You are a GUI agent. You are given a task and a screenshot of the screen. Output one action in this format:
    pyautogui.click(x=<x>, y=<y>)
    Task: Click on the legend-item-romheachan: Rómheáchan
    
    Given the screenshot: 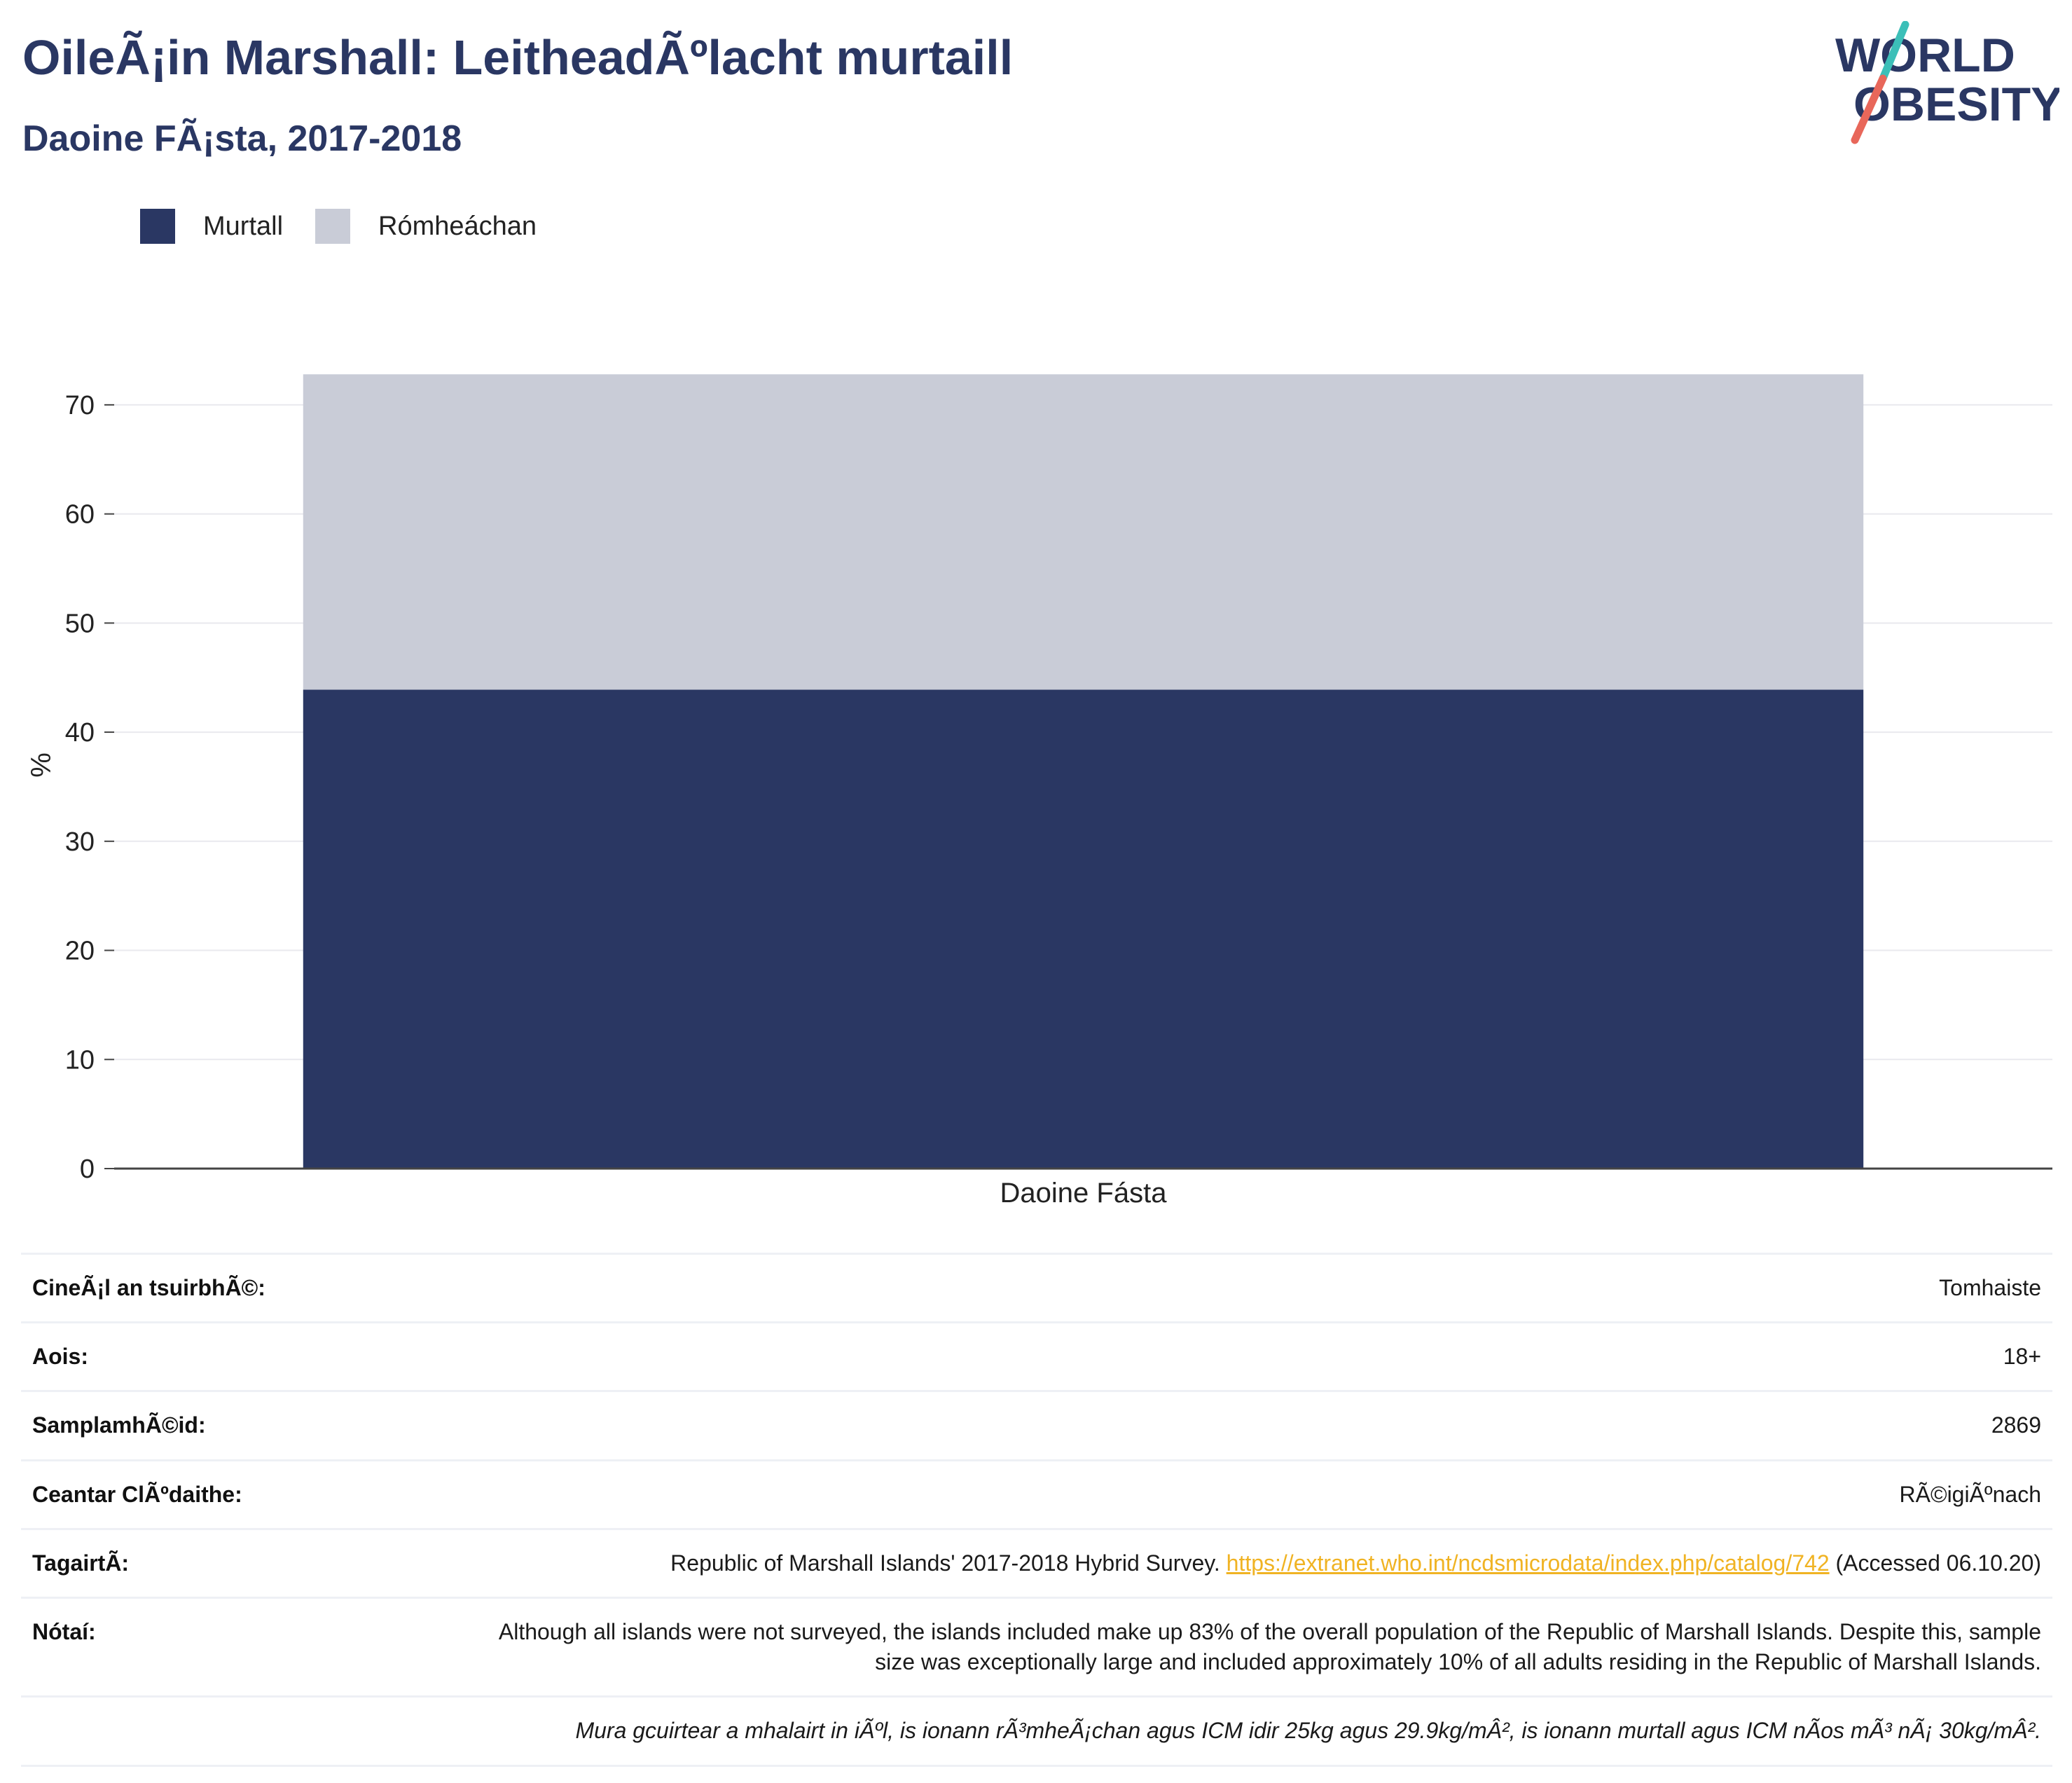 What is the action you would take?
    pyautogui.click(x=426, y=226)
    